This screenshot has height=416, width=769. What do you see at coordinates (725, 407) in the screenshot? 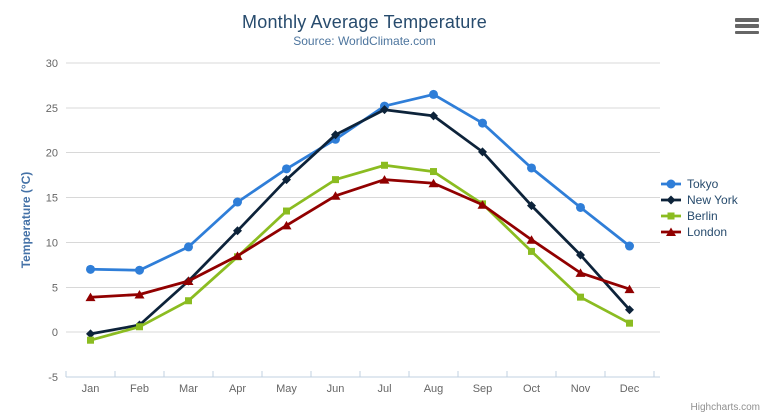
I see `credits-link: Highcharts.com` at bounding box center [725, 407].